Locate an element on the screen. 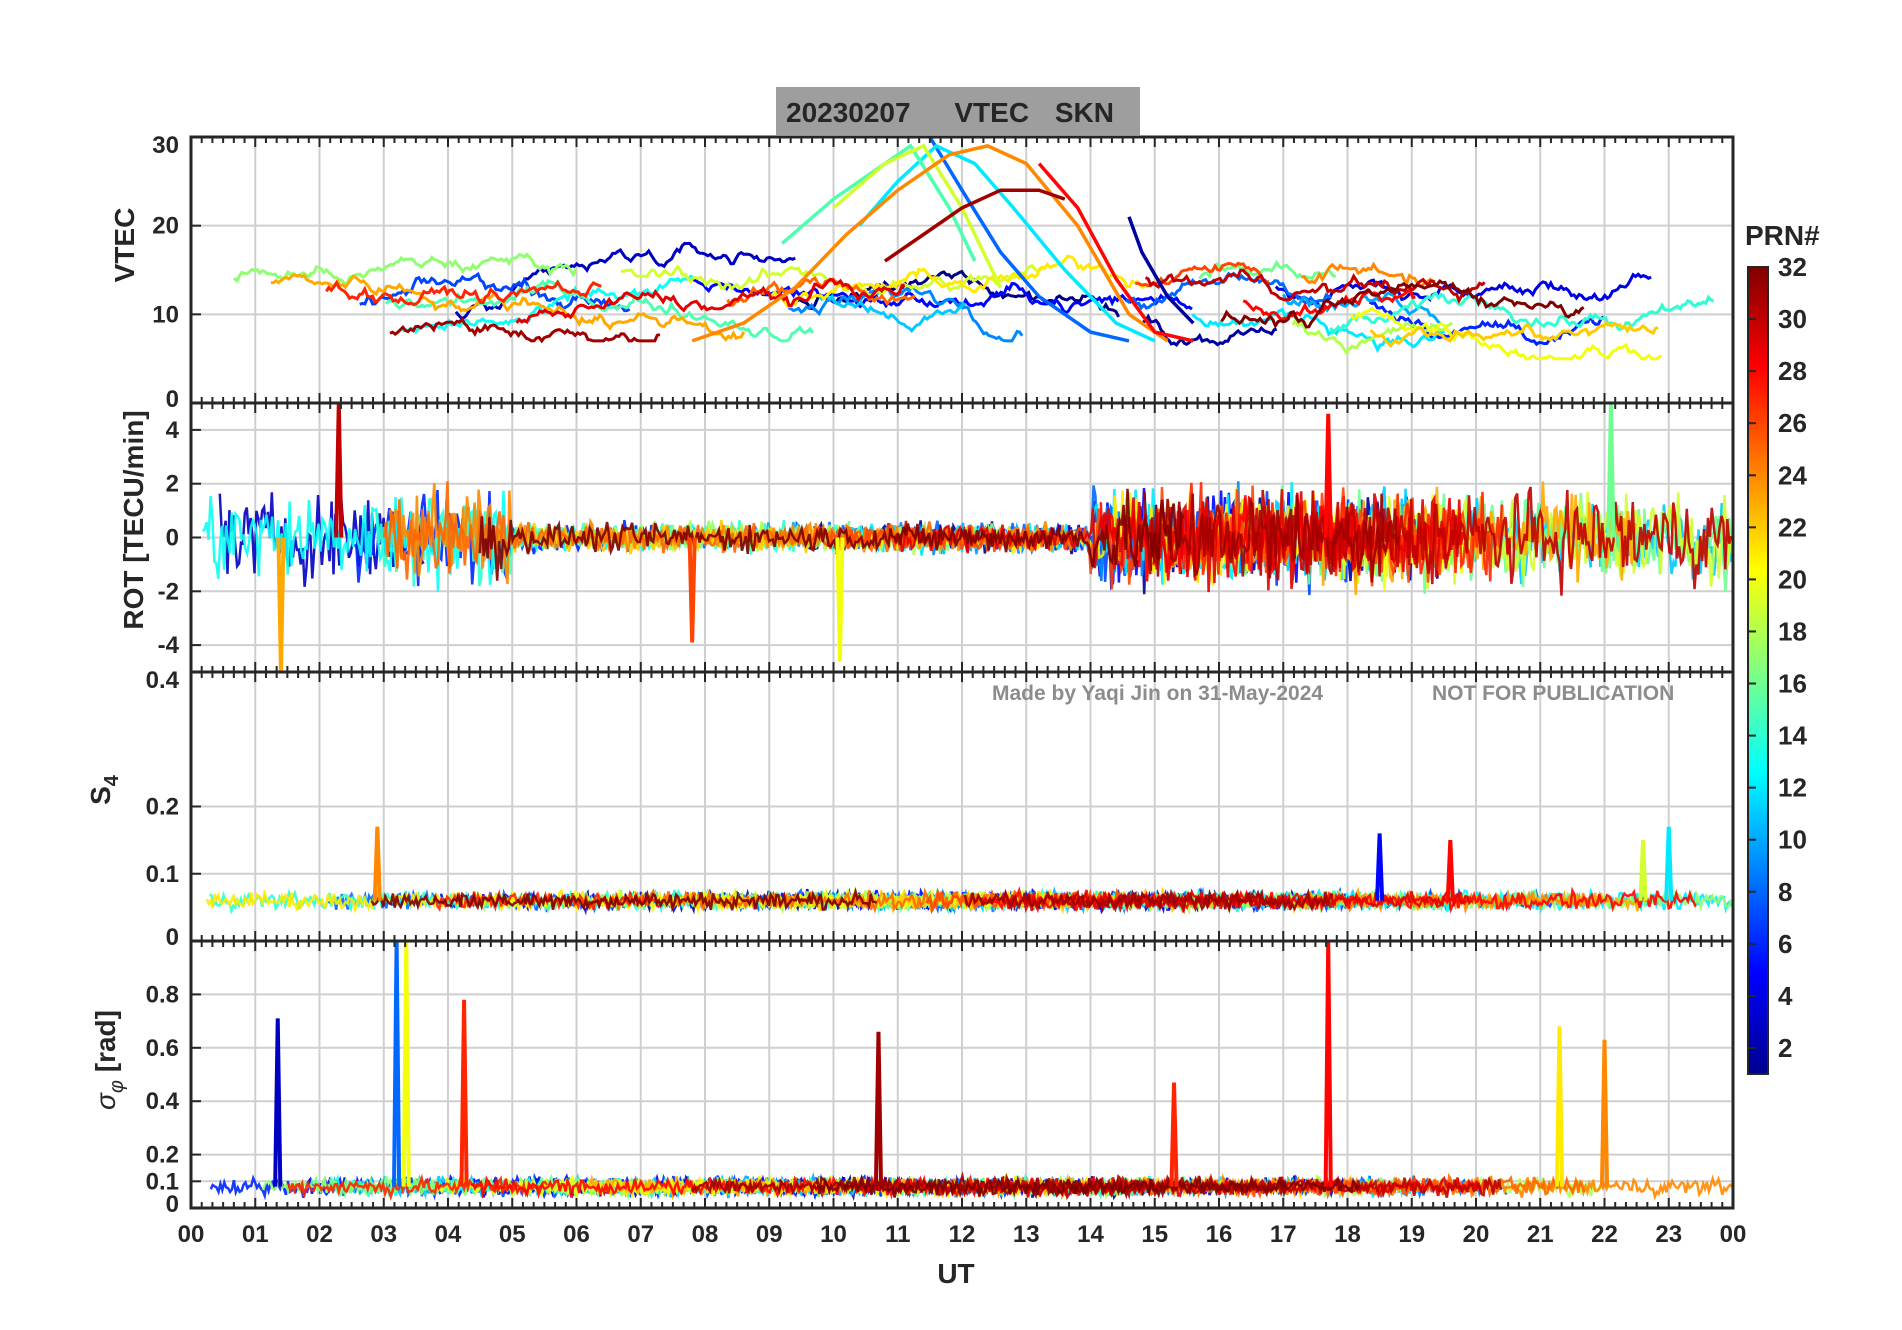 The height and width of the screenshot is (1330, 1902). s4-ytick-label: 0.1 is located at coordinates (162, 874).